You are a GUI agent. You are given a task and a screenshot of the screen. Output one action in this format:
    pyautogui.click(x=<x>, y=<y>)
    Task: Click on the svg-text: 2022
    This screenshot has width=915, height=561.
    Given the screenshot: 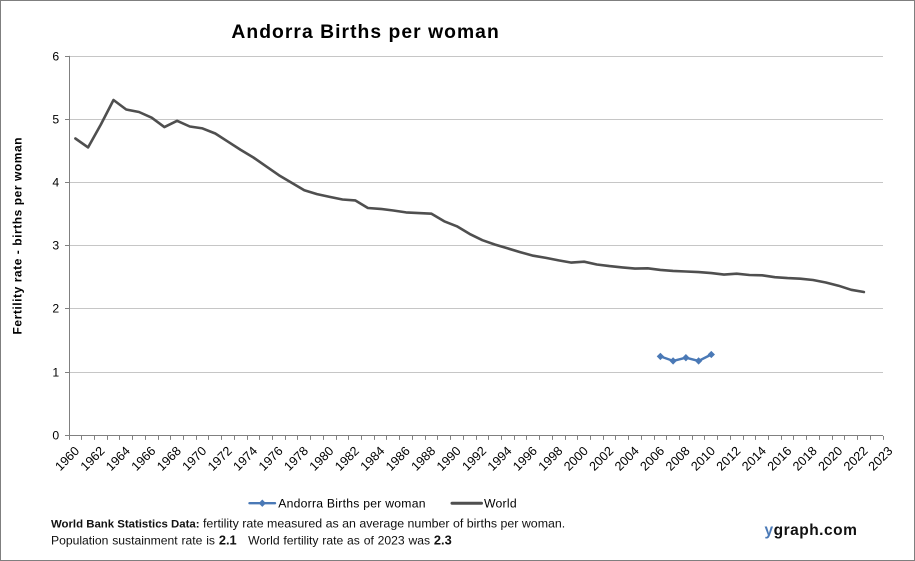 What is the action you would take?
    pyautogui.click(x=855, y=458)
    